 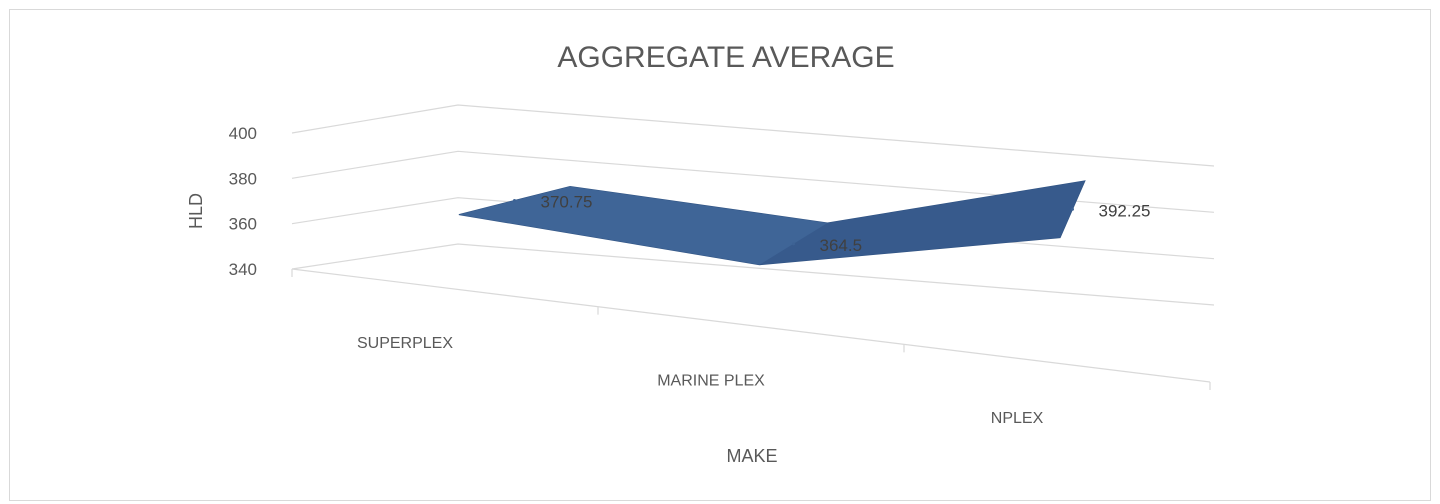 I want to click on y-tick-label: 400, so click(x=243, y=133).